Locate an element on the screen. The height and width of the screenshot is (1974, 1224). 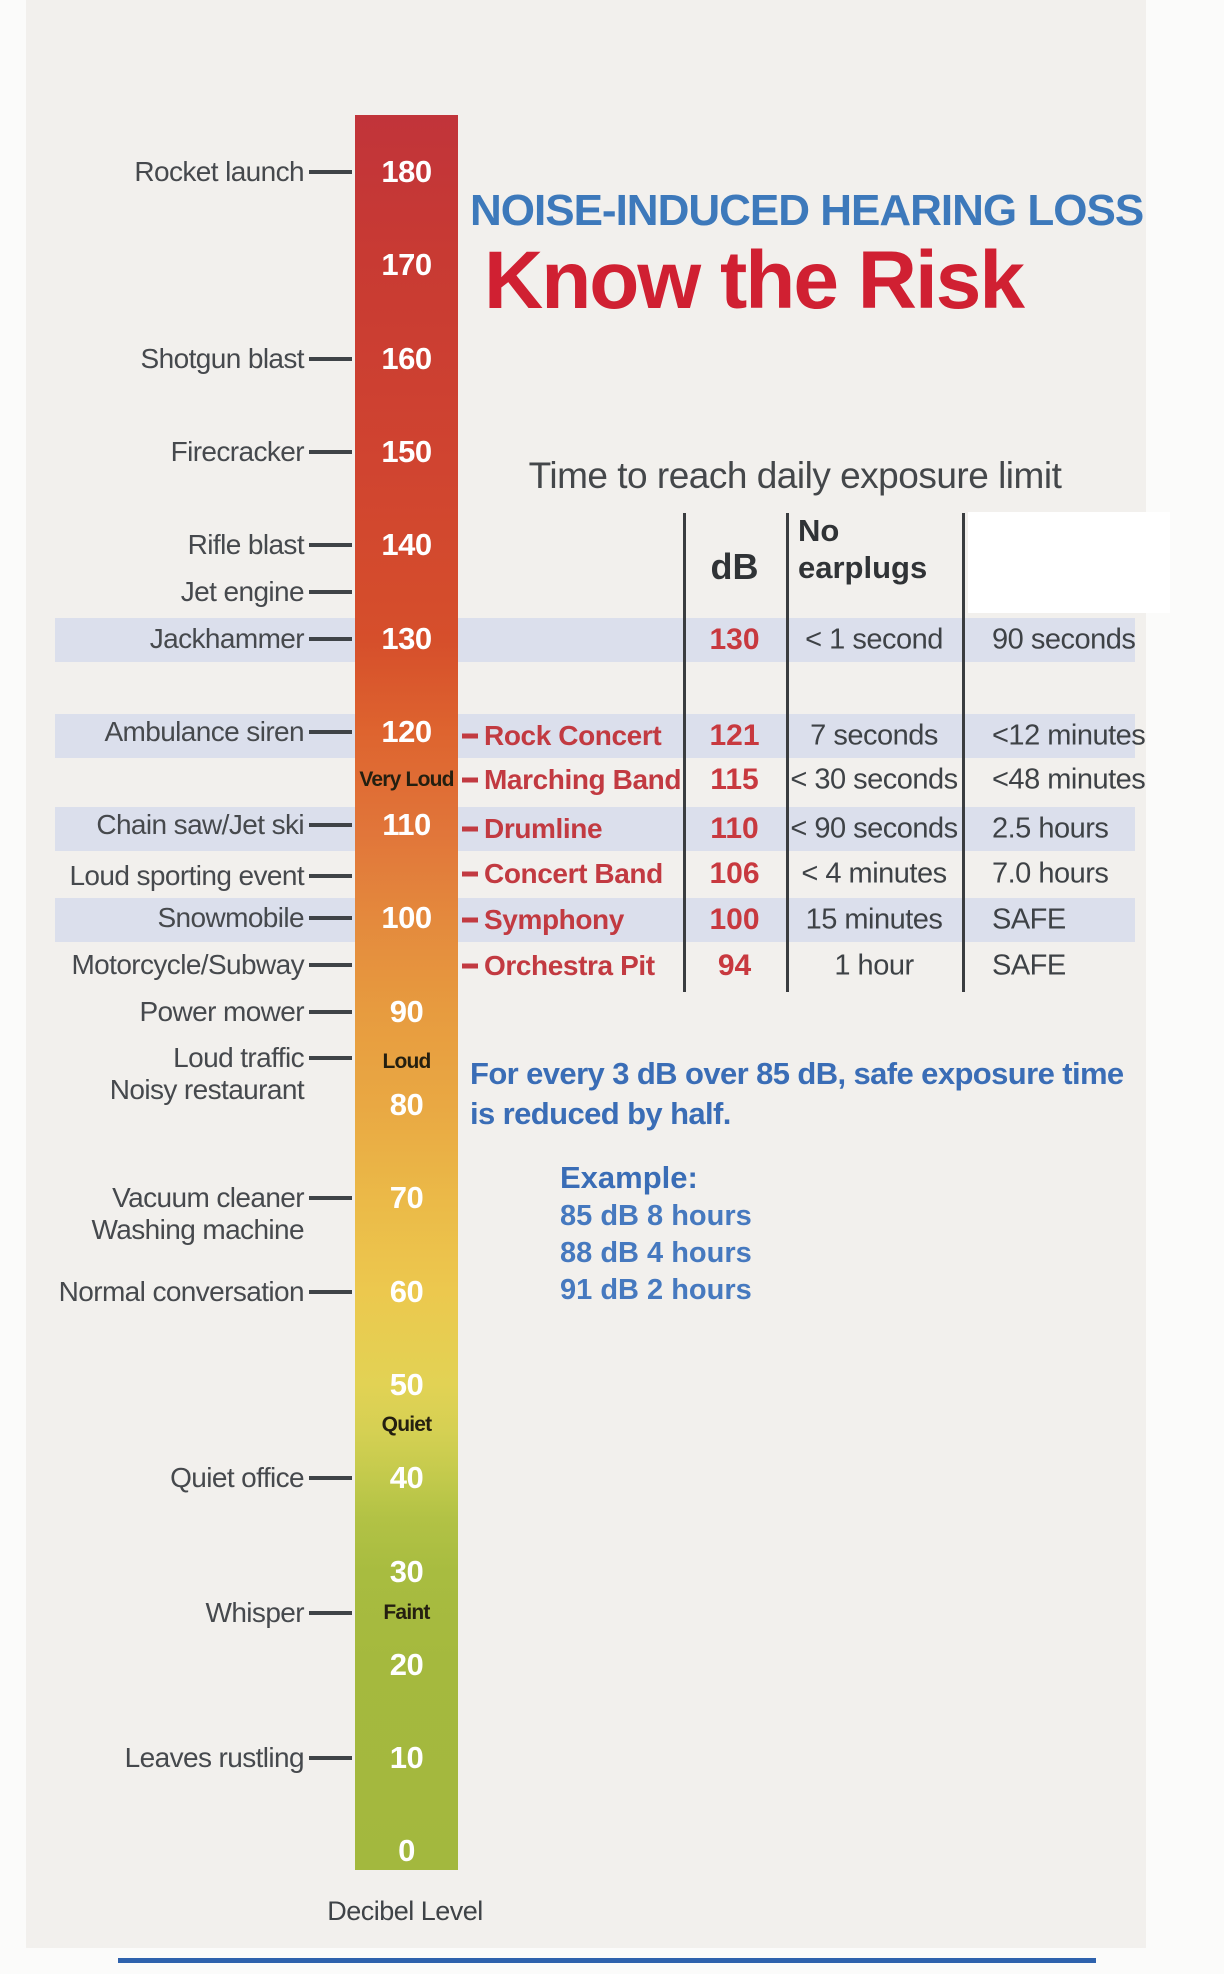
table-time-no-earplugs: < 1 second is located at coordinates (874, 639).